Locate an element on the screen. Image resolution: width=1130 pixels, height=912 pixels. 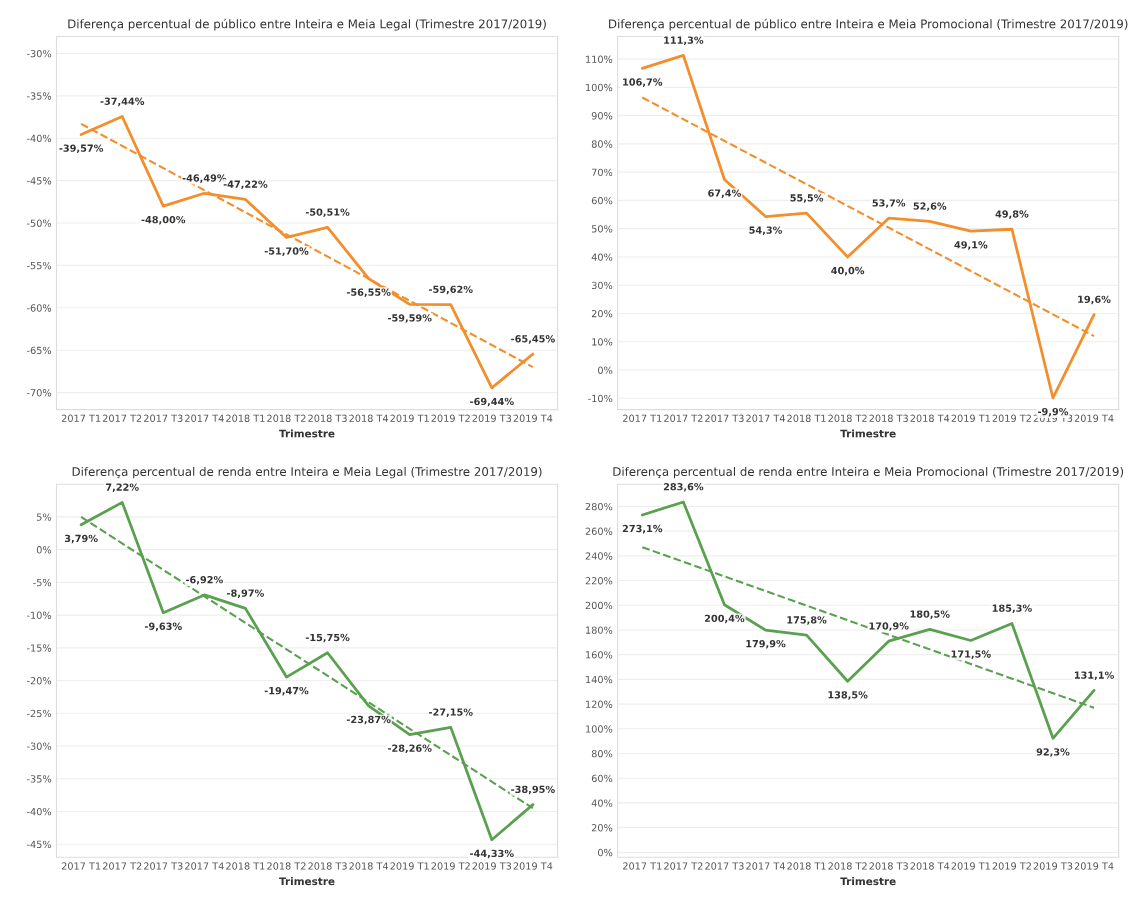
y-tick-label: 5% is located at coordinates (44, 517).